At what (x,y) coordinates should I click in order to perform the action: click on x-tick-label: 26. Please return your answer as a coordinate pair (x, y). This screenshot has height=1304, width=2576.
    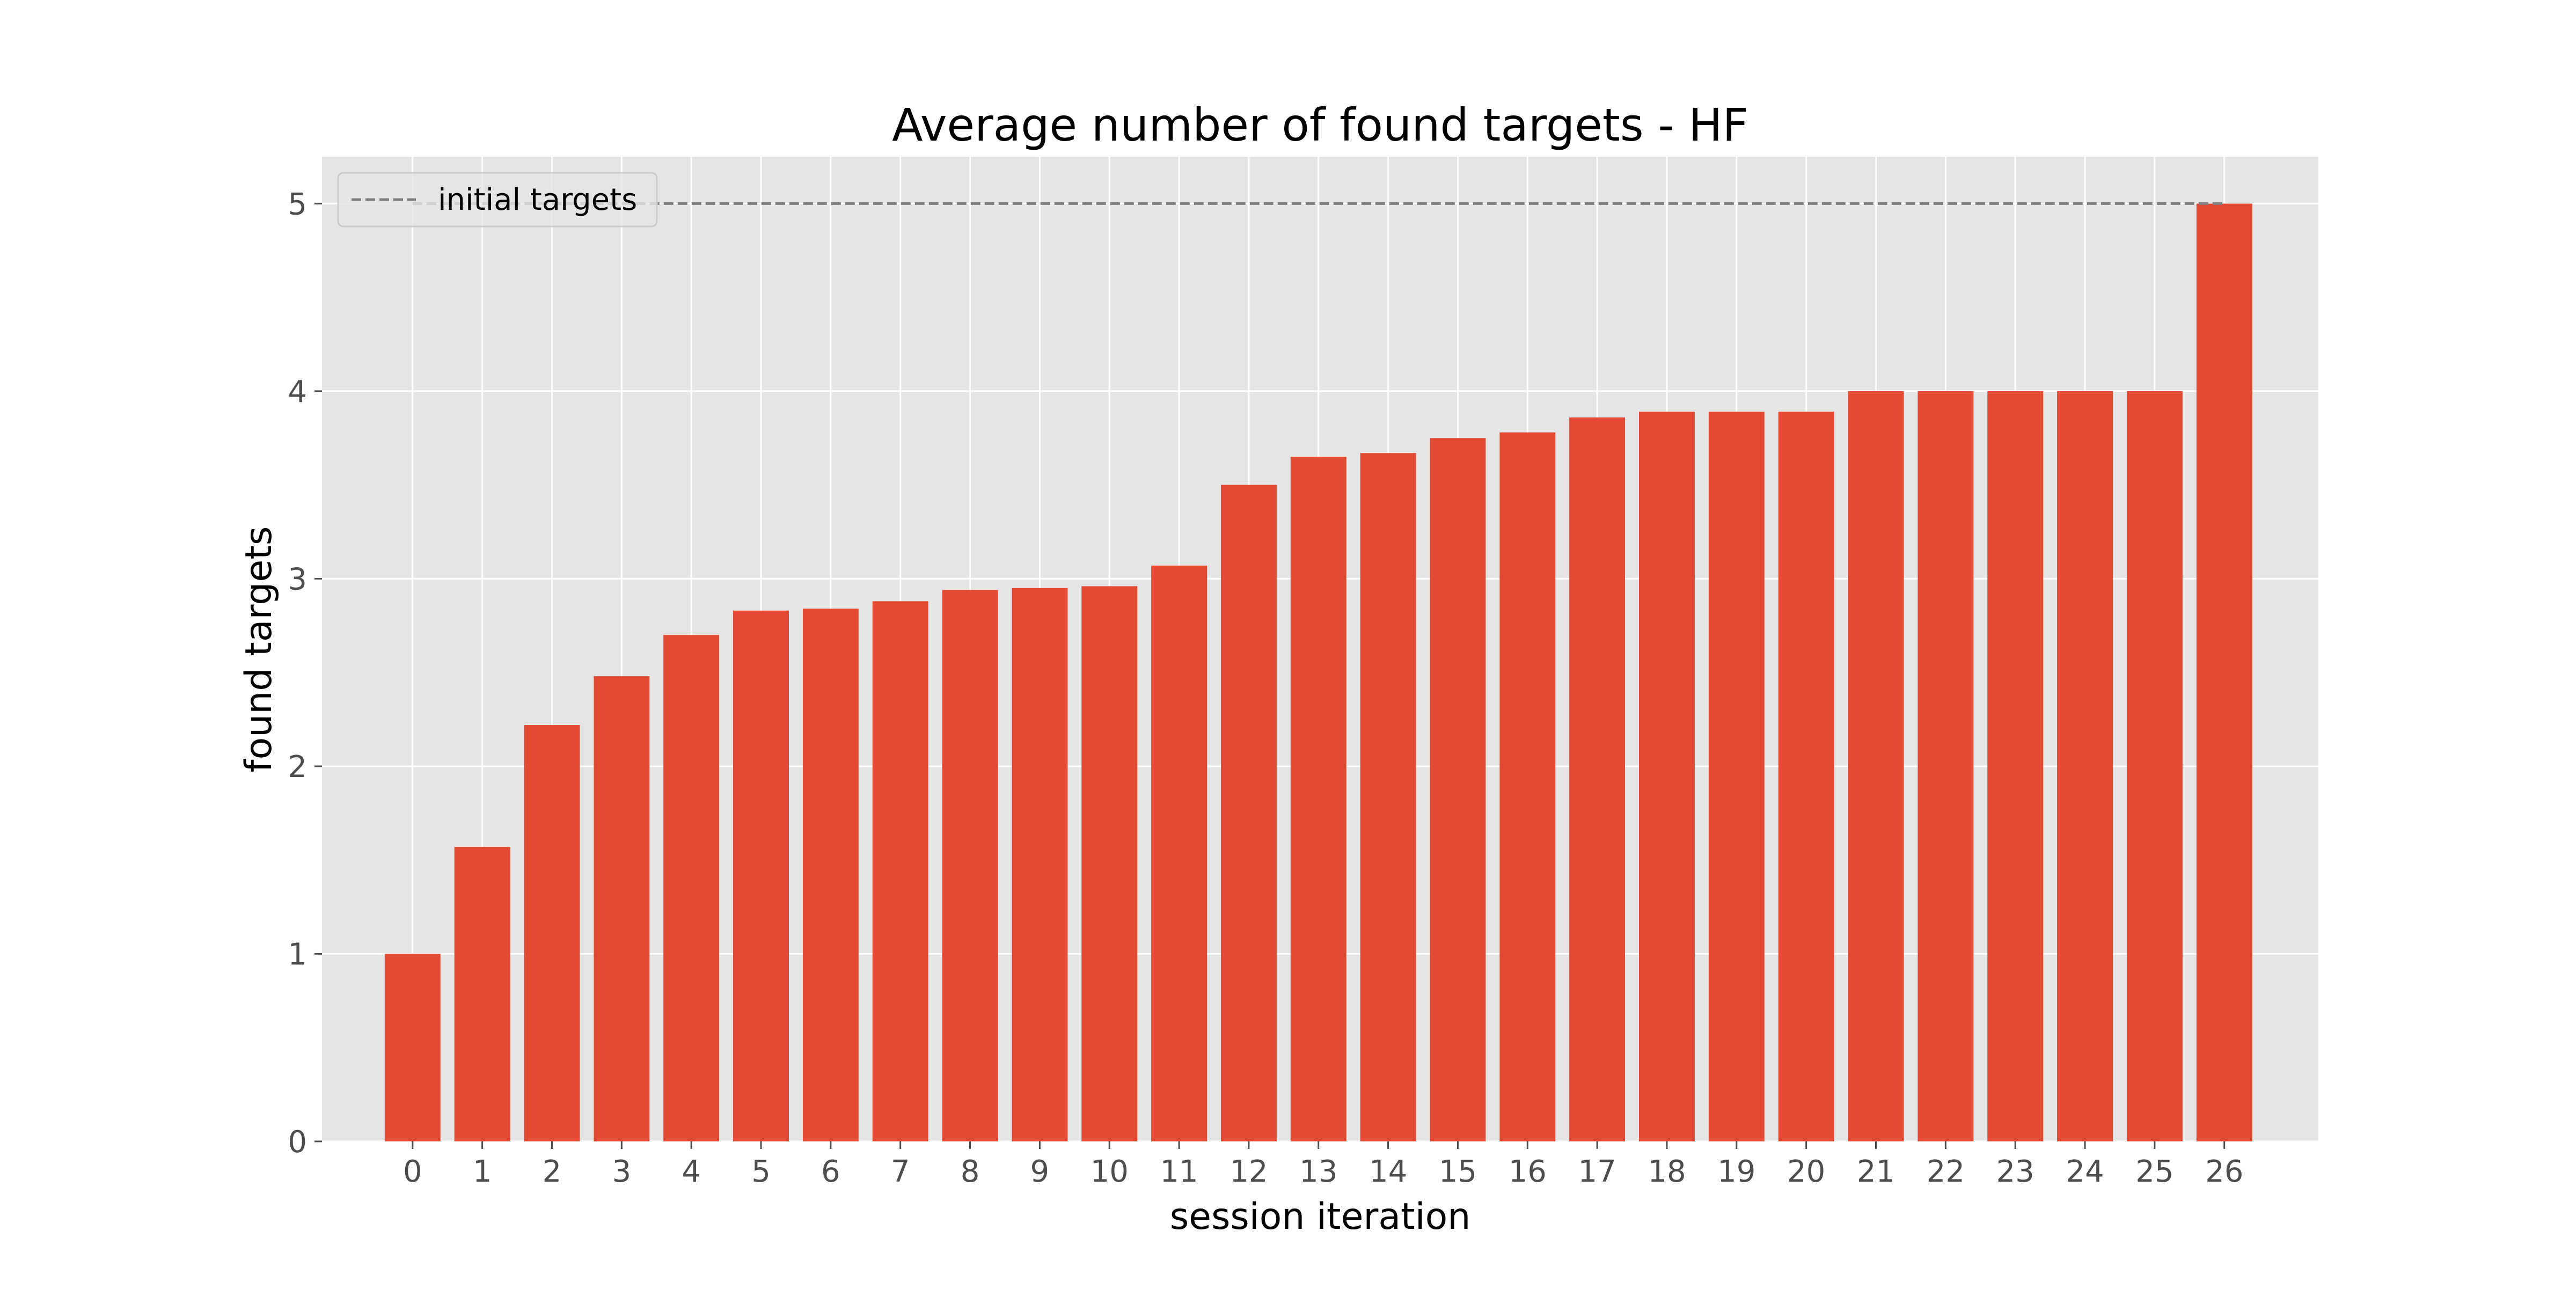
    Looking at the image, I should click on (2224, 1171).